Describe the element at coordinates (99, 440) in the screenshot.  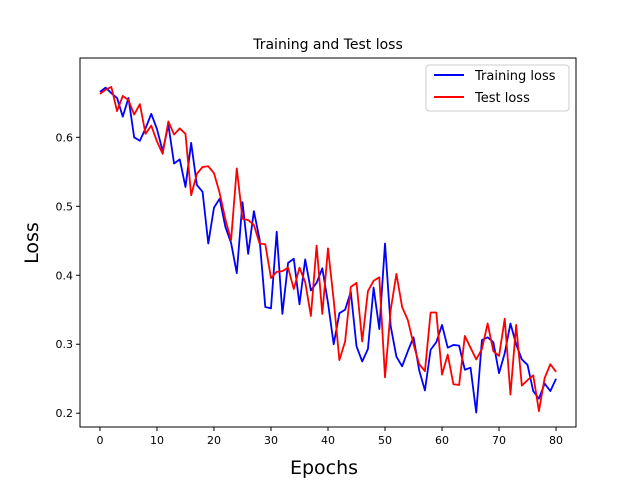
I see `x-tick-label: 0` at that location.